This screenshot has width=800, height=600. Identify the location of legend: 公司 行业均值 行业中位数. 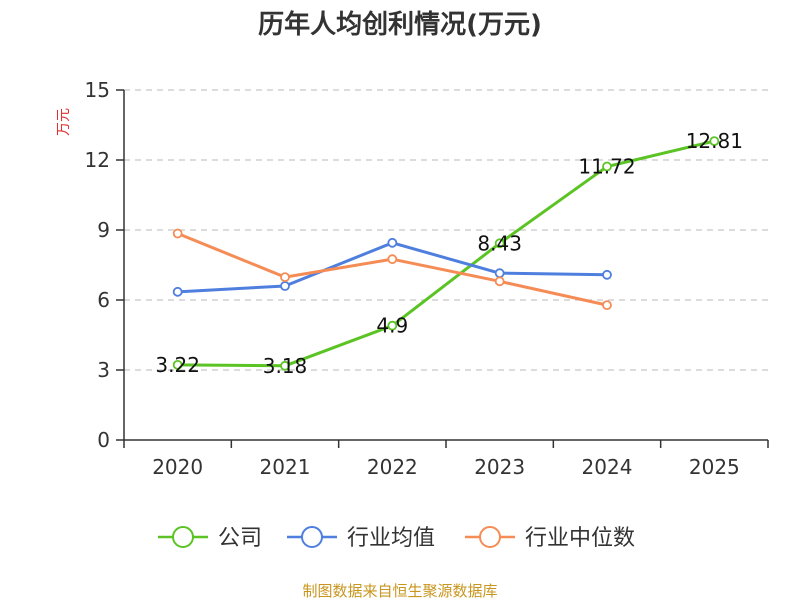
(396, 538).